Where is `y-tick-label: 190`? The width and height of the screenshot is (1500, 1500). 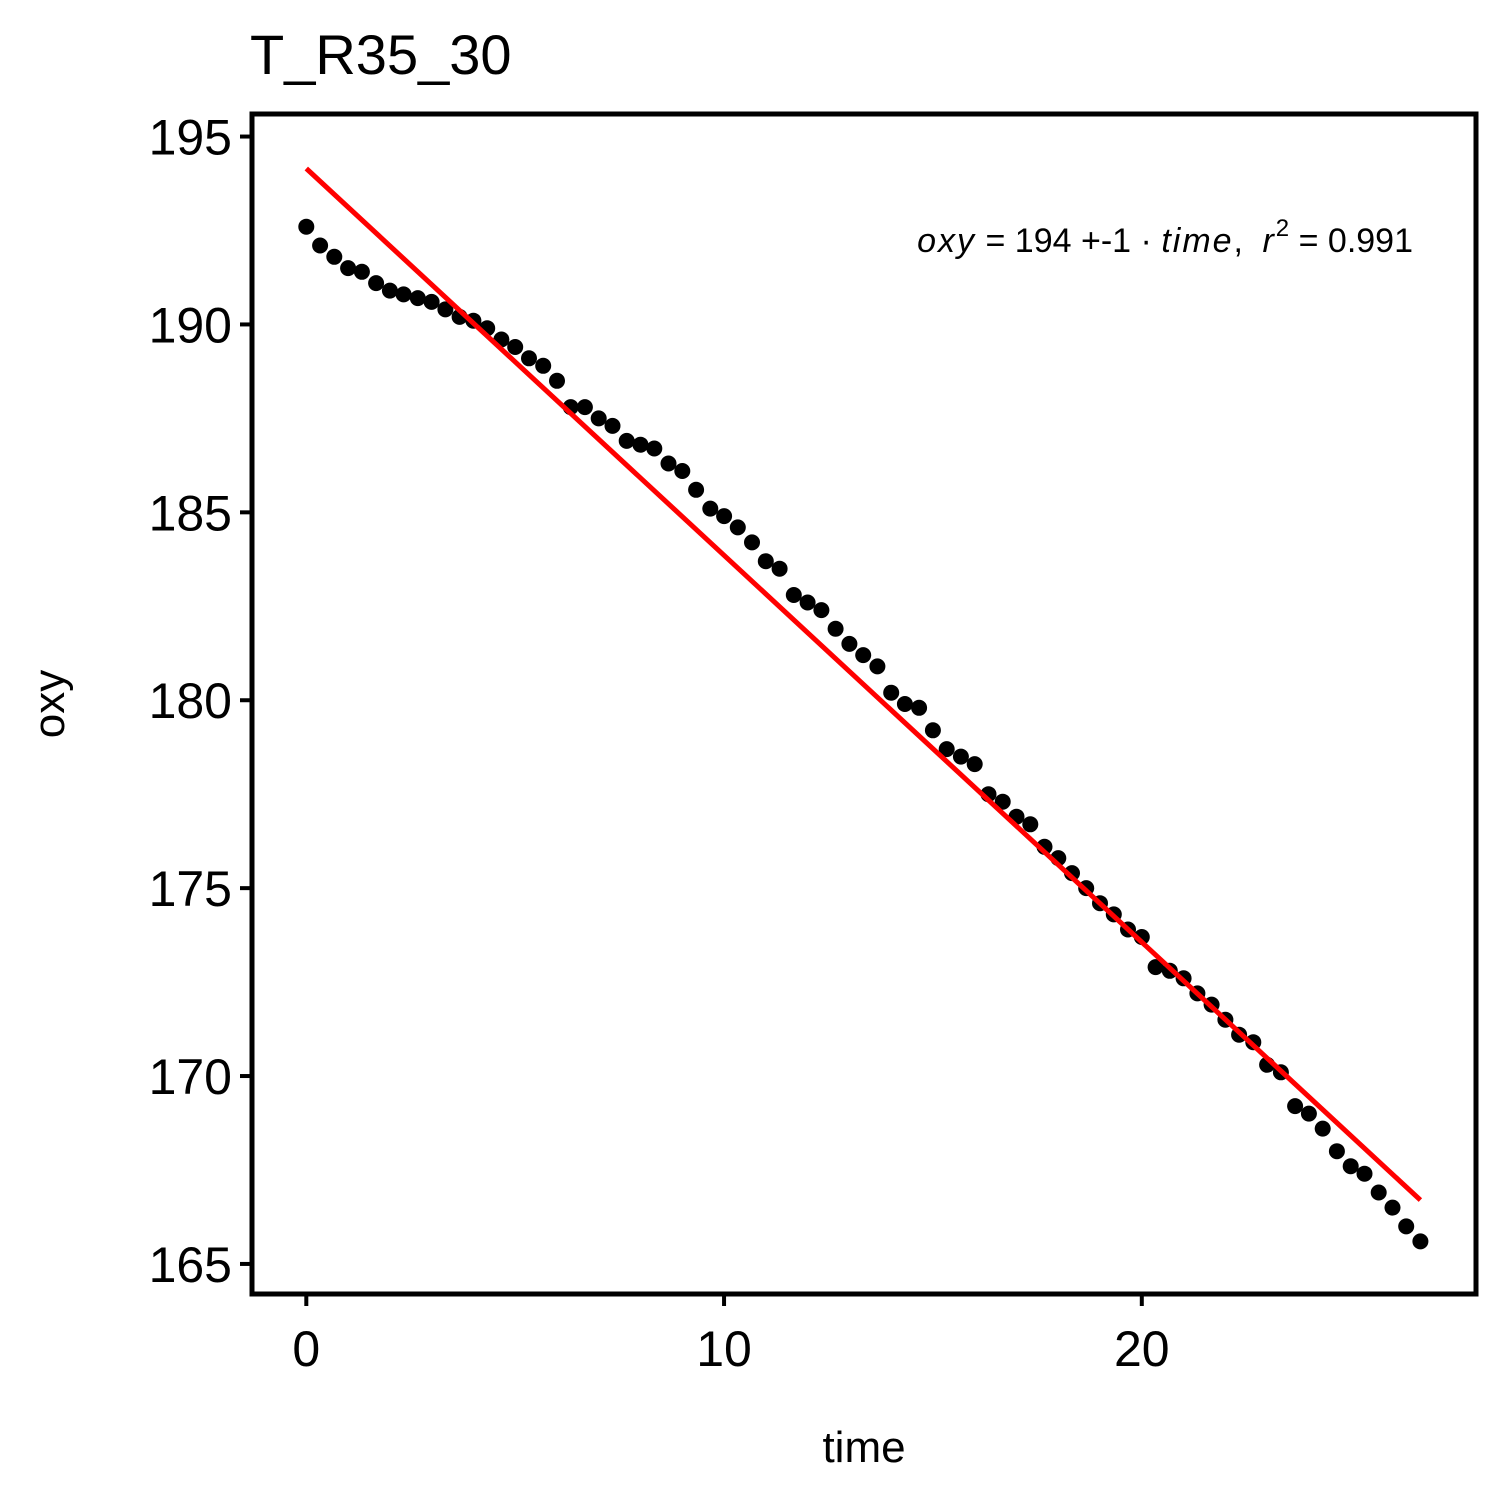 y-tick-label: 190 is located at coordinates (190, 325).